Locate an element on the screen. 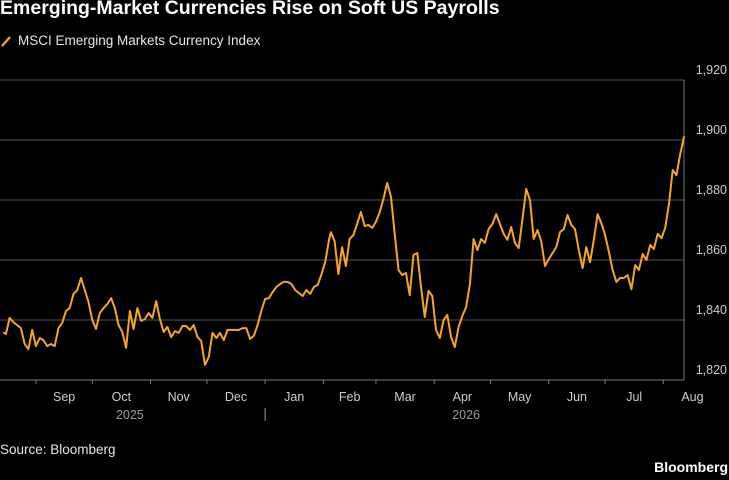 The height and width of the screenshot is (480, 729). x-tick-label: Sep is located at coordinates (64, 397).